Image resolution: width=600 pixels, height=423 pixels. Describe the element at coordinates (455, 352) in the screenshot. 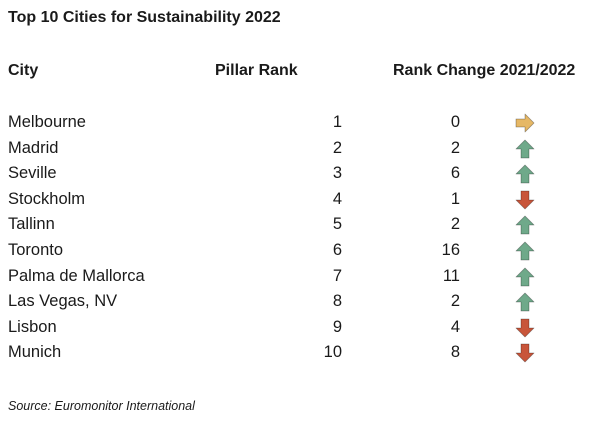

I see `rank-change: 8` at that location.